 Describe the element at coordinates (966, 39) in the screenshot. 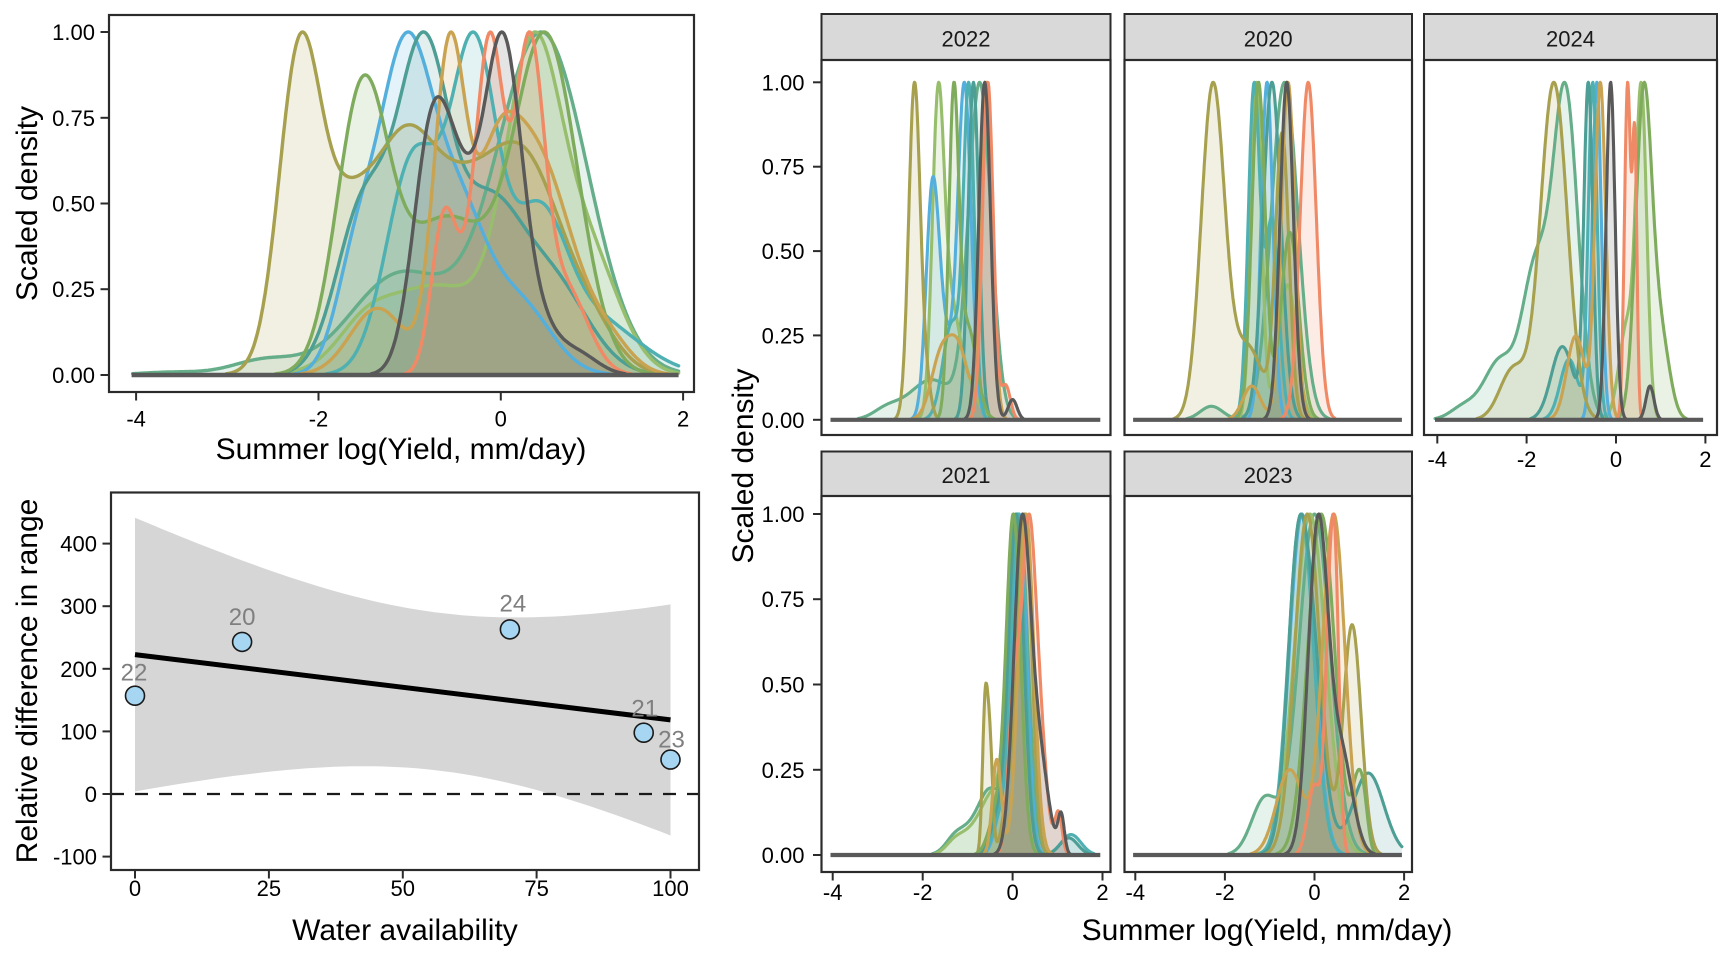

I see `svg-text: 2022` at that location.